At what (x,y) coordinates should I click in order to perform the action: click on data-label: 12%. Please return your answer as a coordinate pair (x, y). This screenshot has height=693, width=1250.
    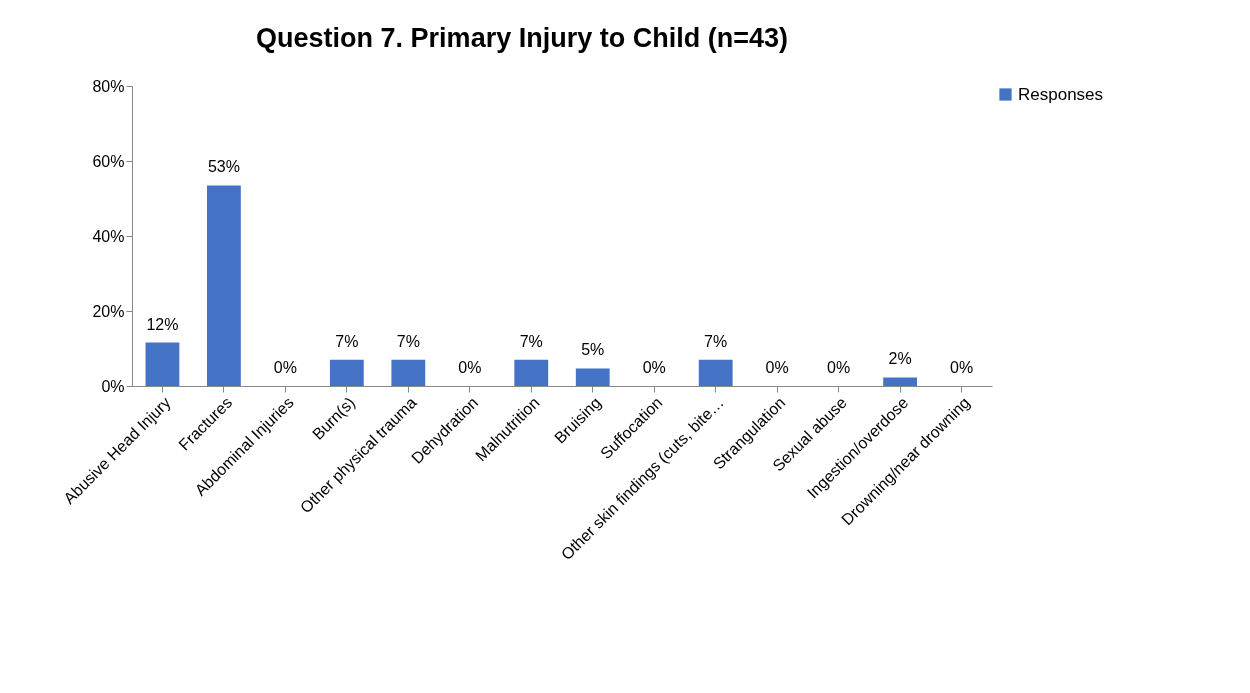
    Looking at the image, I should click on (162, 324).